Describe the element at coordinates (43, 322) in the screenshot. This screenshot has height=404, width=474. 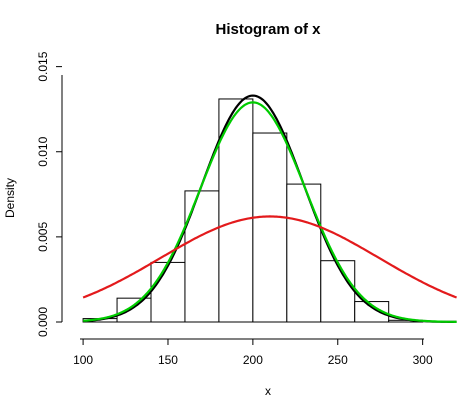
I see `y-tick-label: 0.000` at that location.